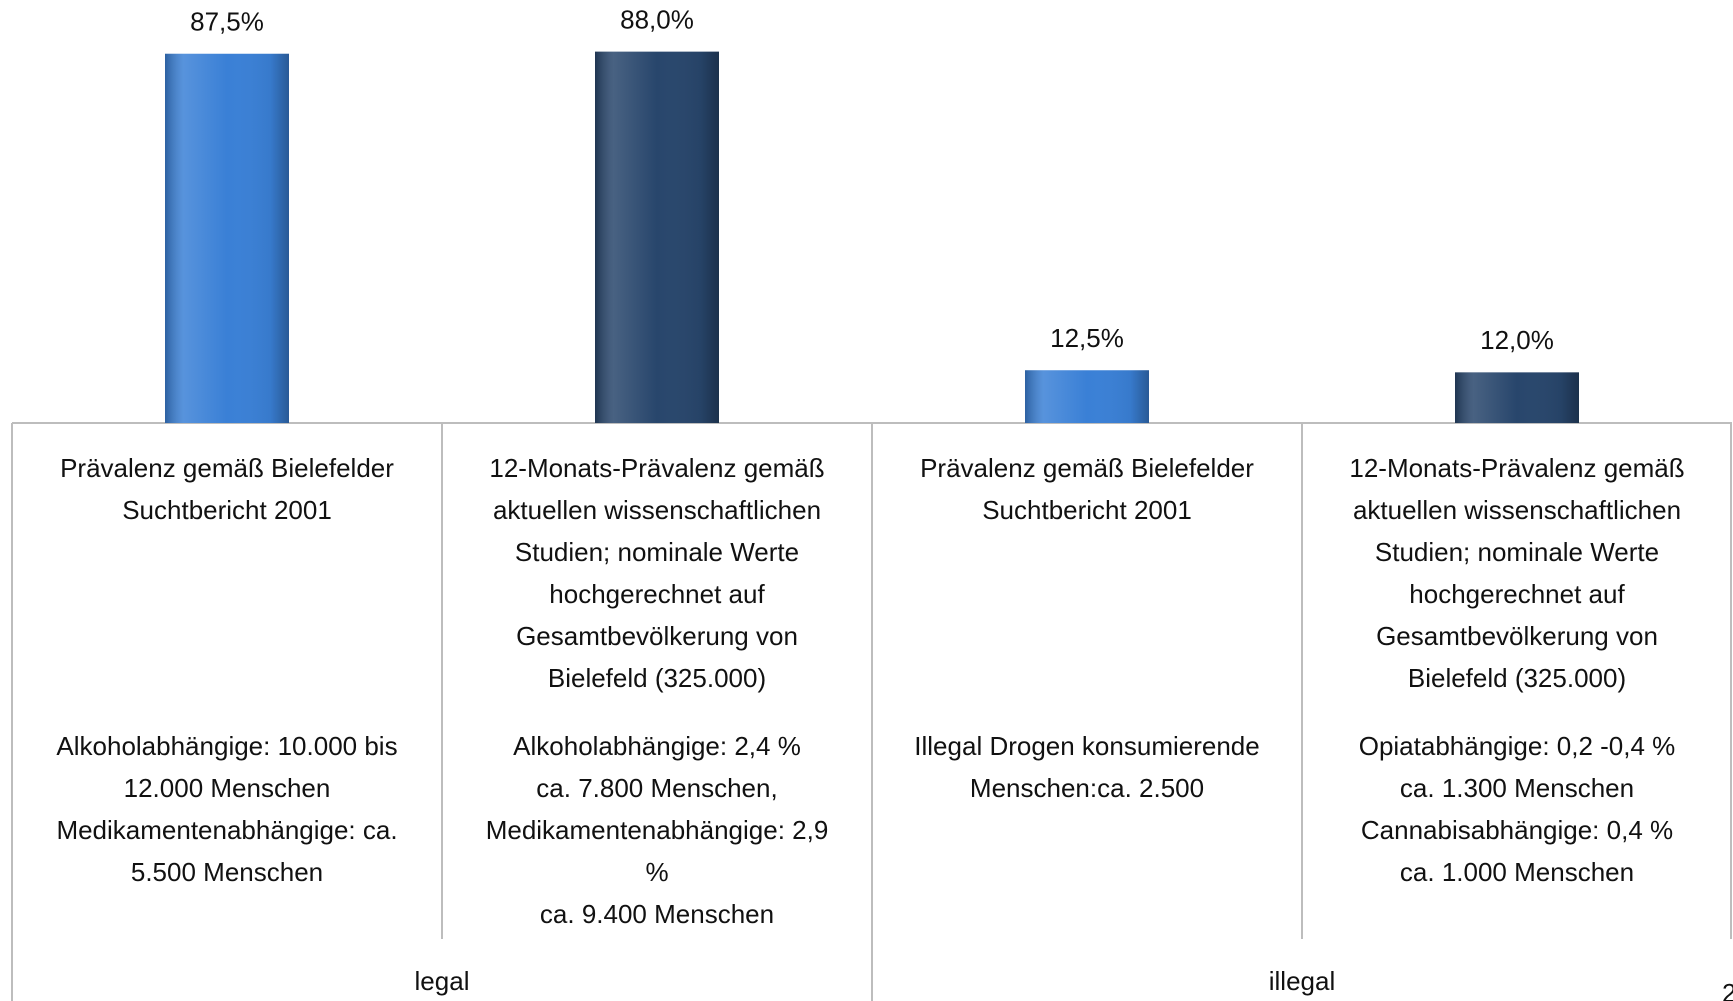  What do you see at coordinates (657, 746) in the screenshot?
I see `category-detail: Alkoholabhängige: 2,4 %` at bounding box center [657, 746].